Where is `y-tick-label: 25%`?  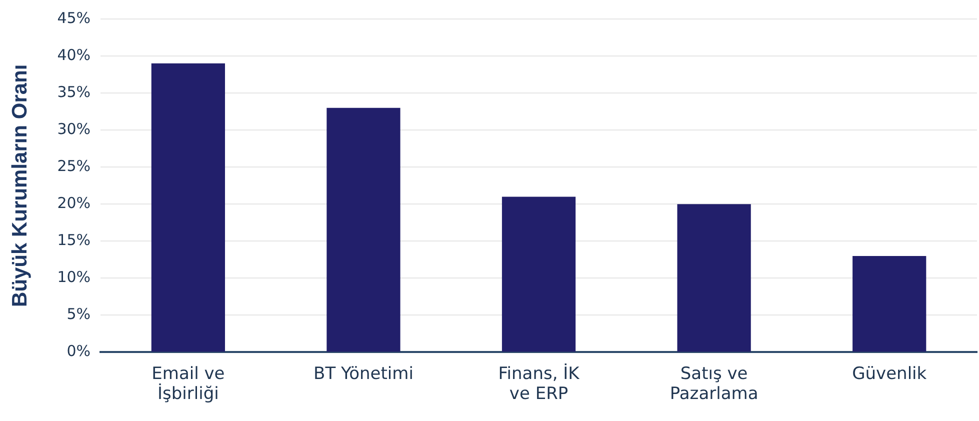
y-tick-label: 25% is located at coordinates (74, 165).